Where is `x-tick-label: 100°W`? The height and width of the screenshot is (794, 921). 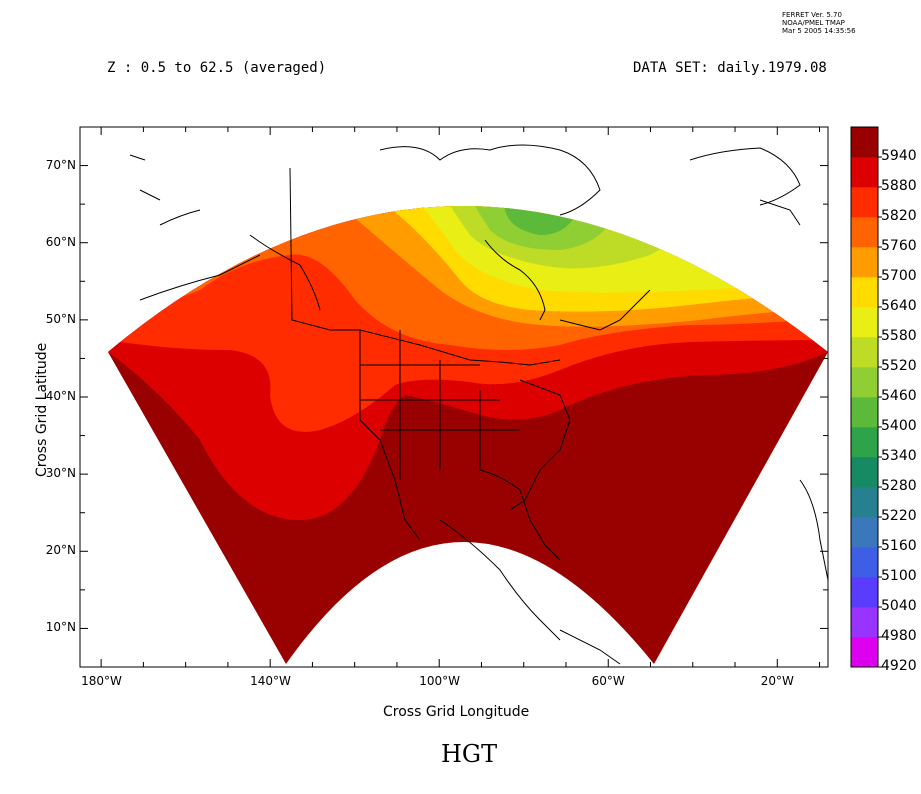 x-tick-label: 100°W is located at coordinates (439, 681).